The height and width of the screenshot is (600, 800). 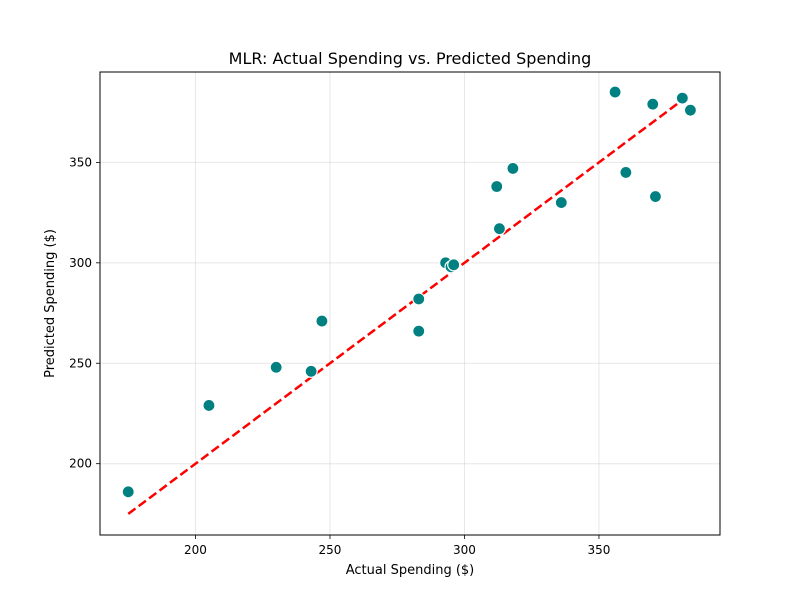 What do you see at coordinates (195, 550) in the screenshot?
I see `x-tick-label: 200` at bounding box center [195, 550].